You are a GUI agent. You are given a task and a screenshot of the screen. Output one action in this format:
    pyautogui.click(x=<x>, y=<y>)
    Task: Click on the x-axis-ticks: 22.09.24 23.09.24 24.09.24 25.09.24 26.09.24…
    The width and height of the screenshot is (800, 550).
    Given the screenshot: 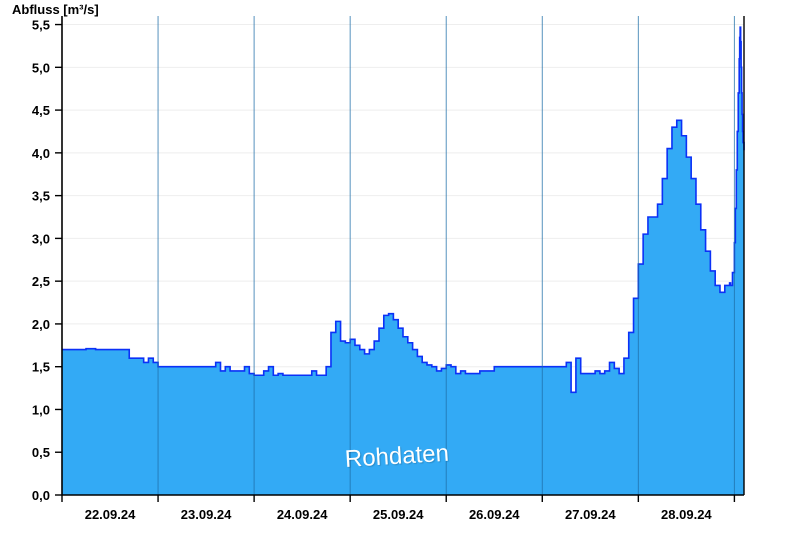 What is the action you would take?
    pyautogui.click(x=398, y=508)
    